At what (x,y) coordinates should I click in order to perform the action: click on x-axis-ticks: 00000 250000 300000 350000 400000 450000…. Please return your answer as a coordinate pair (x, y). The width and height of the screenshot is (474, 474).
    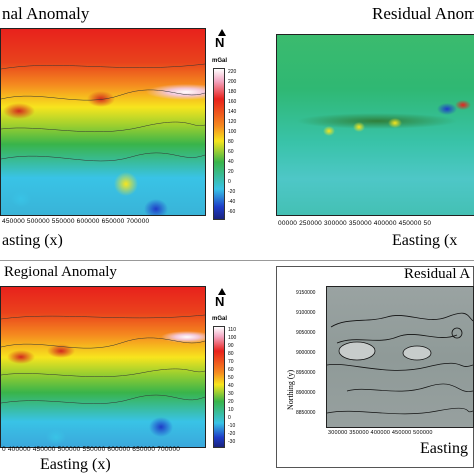
    Looking at the image, I should click on (355, 223).